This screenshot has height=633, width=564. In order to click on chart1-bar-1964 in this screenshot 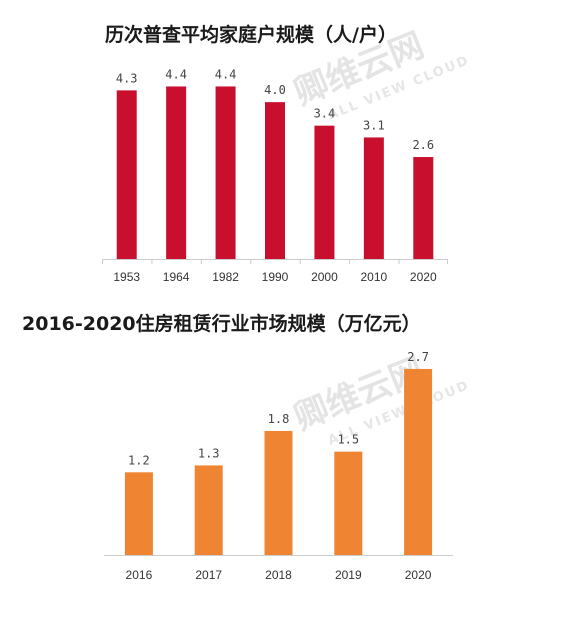, I will do `click(176, 172)`.